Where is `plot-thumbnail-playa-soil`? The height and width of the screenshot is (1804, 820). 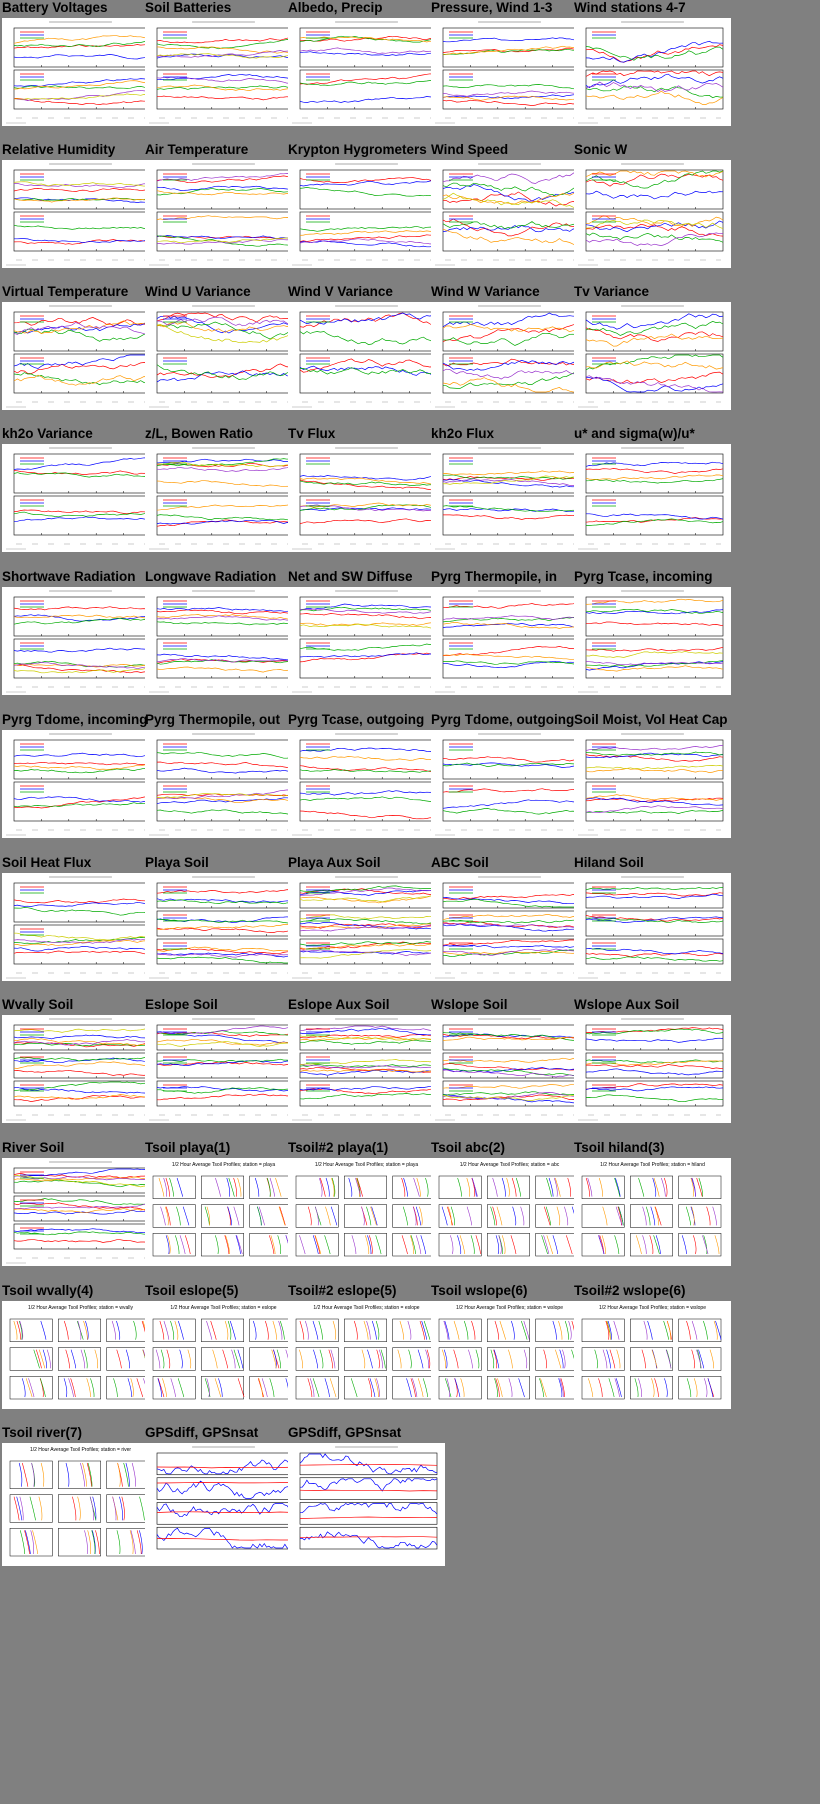 plot-thumbnail-playa-soil is located at coordinates (223, 927).